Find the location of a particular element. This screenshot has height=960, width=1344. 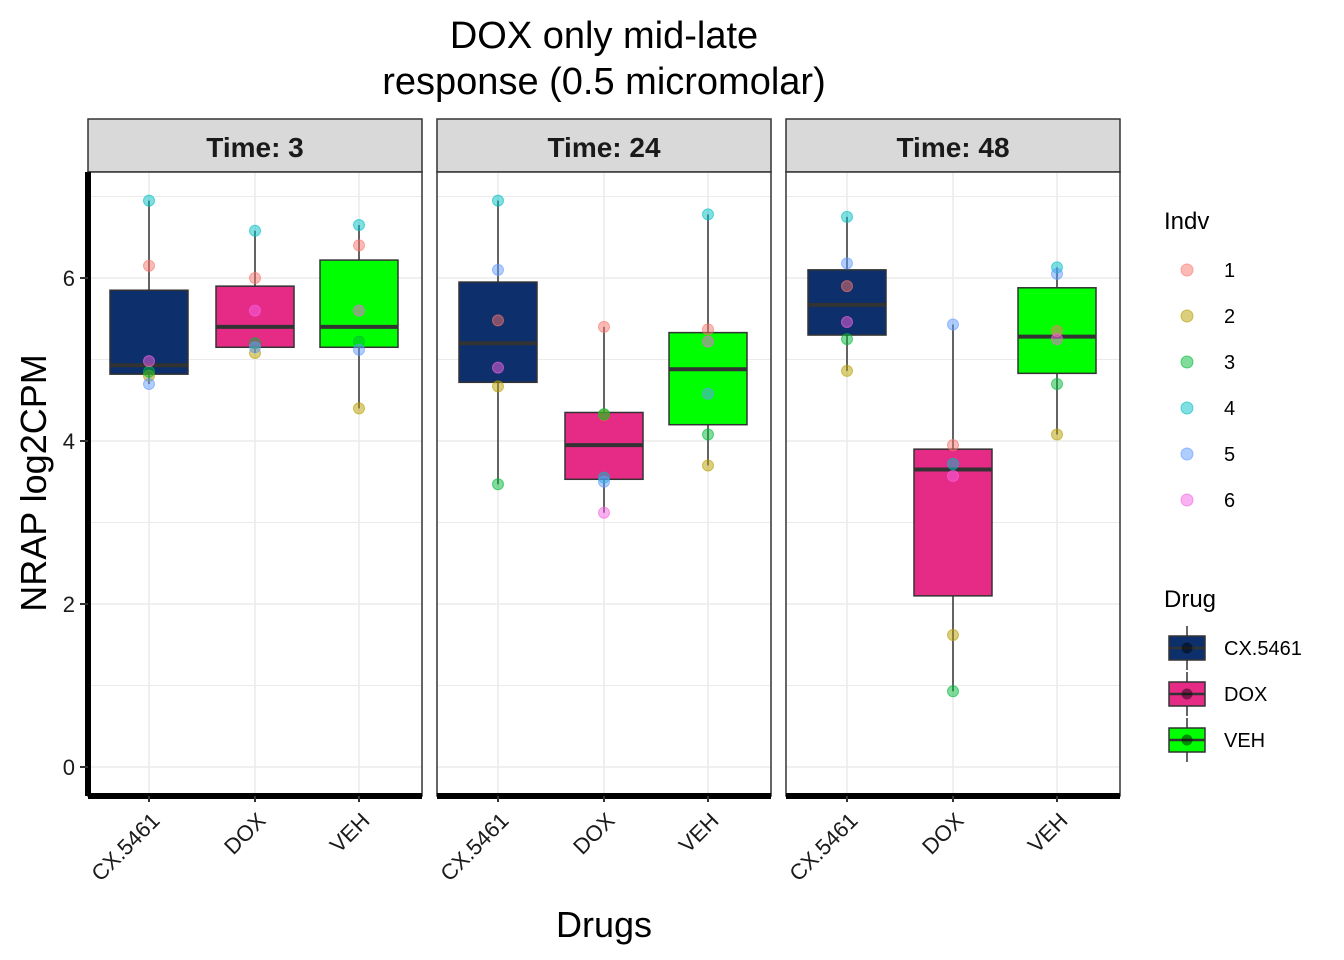

y-tick-label: 4 is located at coordinates (69, 441).